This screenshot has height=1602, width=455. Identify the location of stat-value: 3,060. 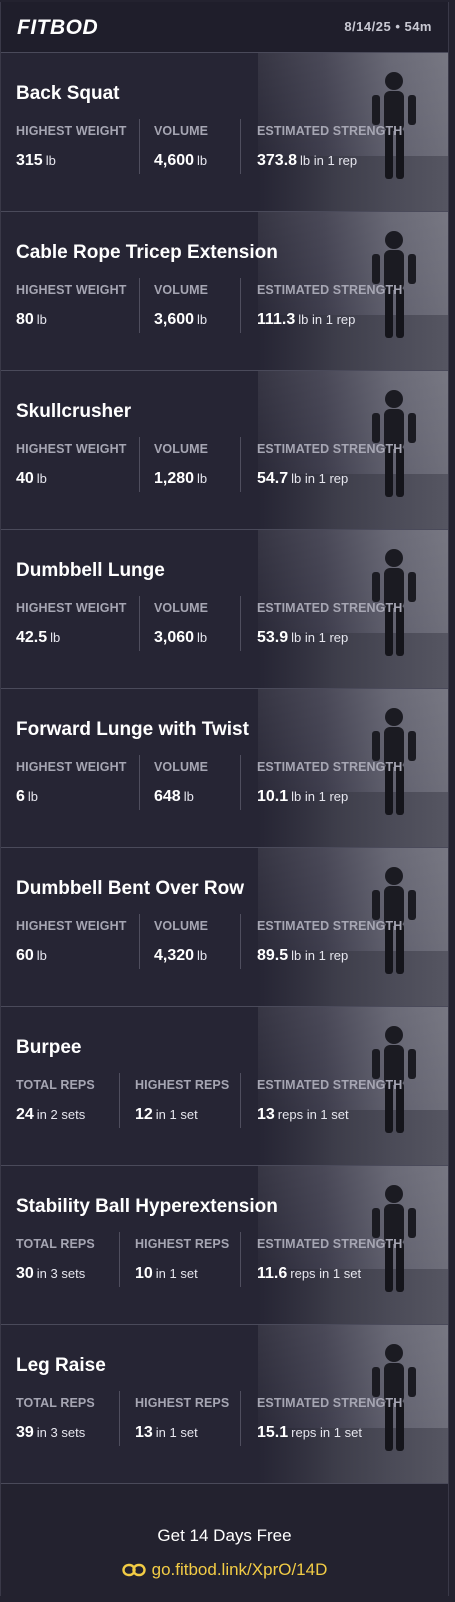
(174, 637).